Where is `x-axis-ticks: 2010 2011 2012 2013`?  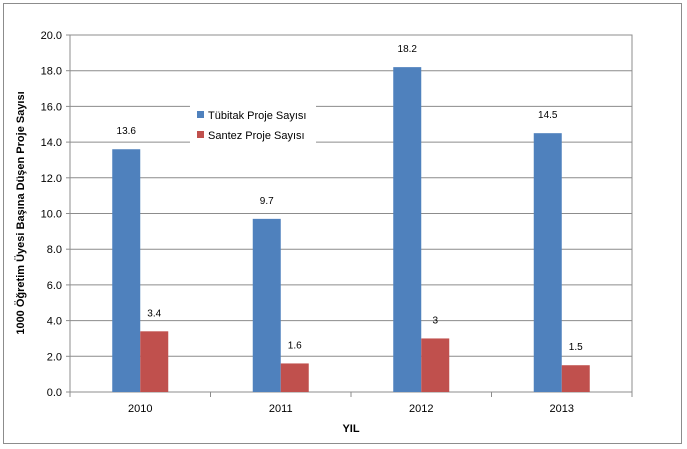
x-axis-ticks: 2010 2011 2012 2013 is located at coordinates (351, 403).